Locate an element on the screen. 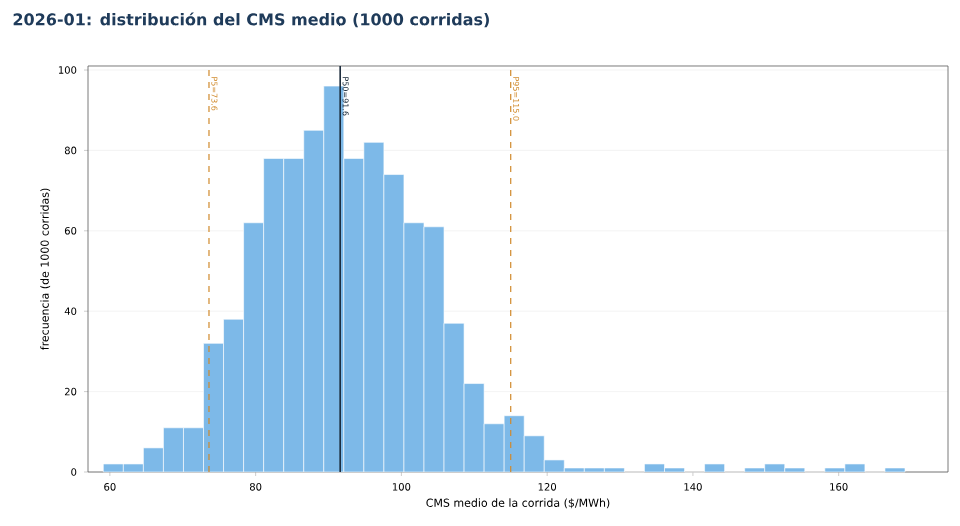  chart-title: 2026-01: distribución del CMS medio (1000 corridas) is located at coordinates (251, 20).